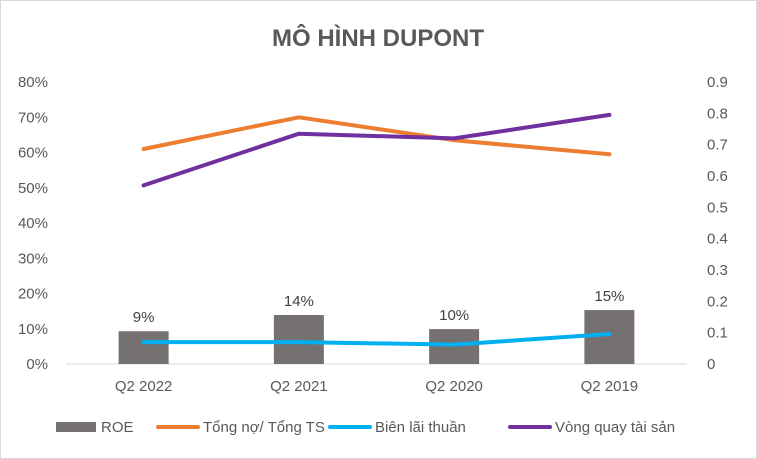  Describe the element at coordinates (717, 239) in the screenshot. I see `right-axis-tick-label: 0.4` at that location.